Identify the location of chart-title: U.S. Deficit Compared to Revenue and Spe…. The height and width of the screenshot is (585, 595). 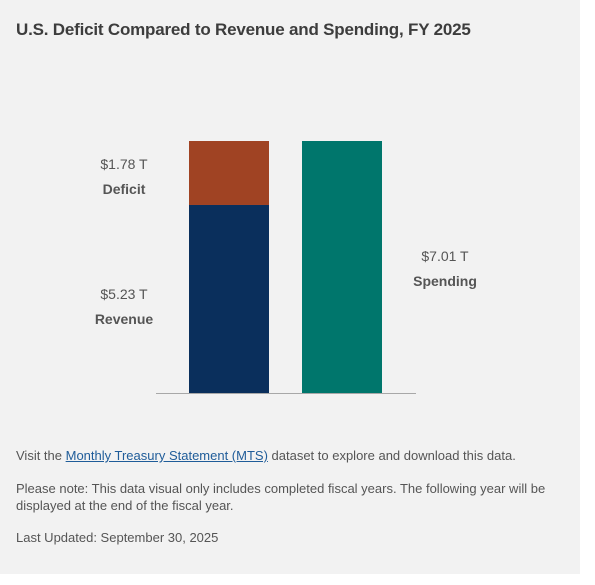
(243, 29).